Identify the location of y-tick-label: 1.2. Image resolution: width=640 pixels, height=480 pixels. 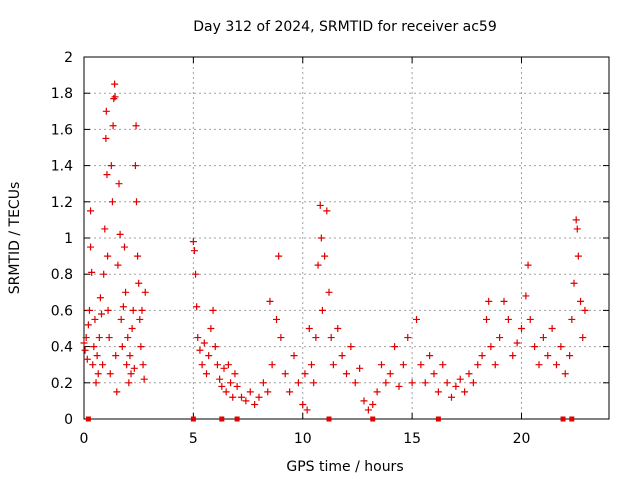
(62, 203).